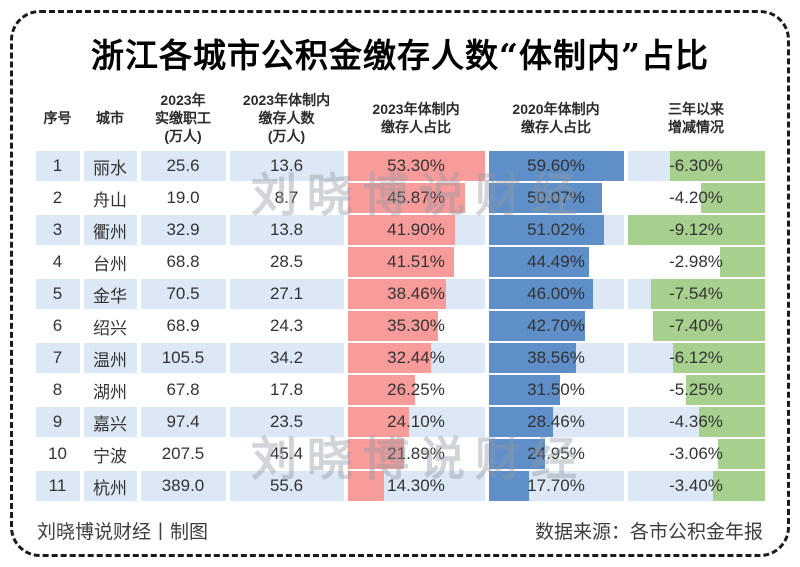 The image size is (800, 567). What do you see at coordinates (286, 454) in the screenshot?
I see `inside-count-cell: 45.4` at bounding box center [286, 454].